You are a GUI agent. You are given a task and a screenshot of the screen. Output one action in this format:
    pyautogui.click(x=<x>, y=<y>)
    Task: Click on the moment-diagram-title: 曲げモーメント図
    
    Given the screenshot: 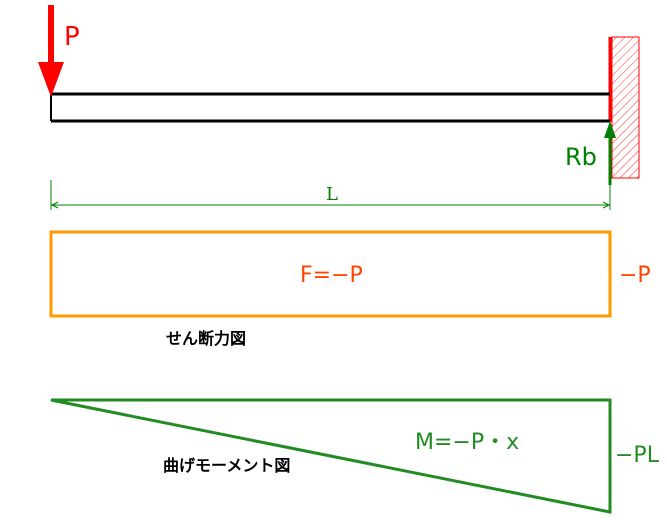 What is the action you would take?
    pyautogui.click(x=226, y=465)
    